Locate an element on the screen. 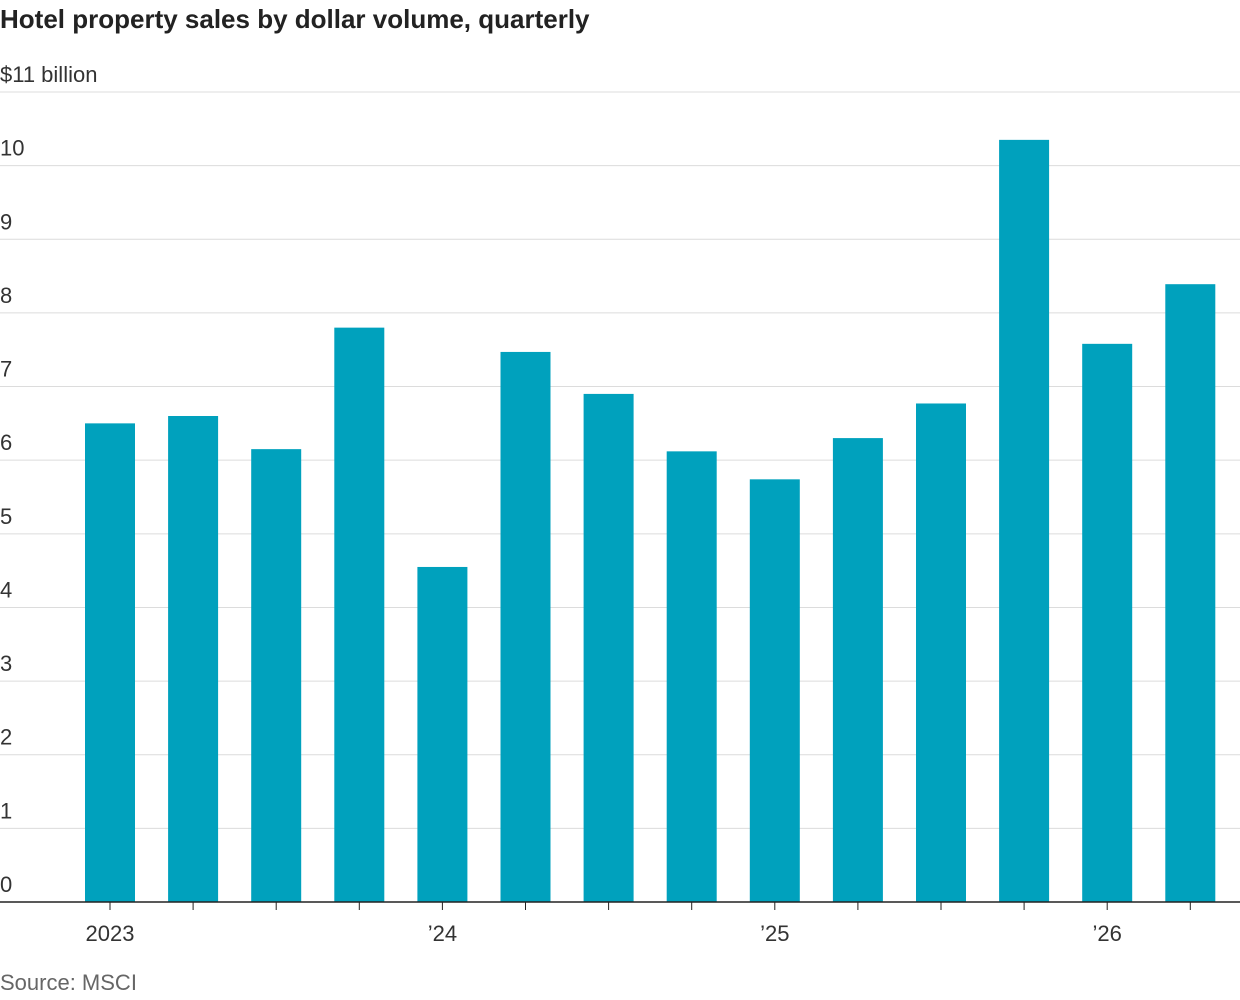  y-tick-label: 10 is located at coordinates (12, 148).